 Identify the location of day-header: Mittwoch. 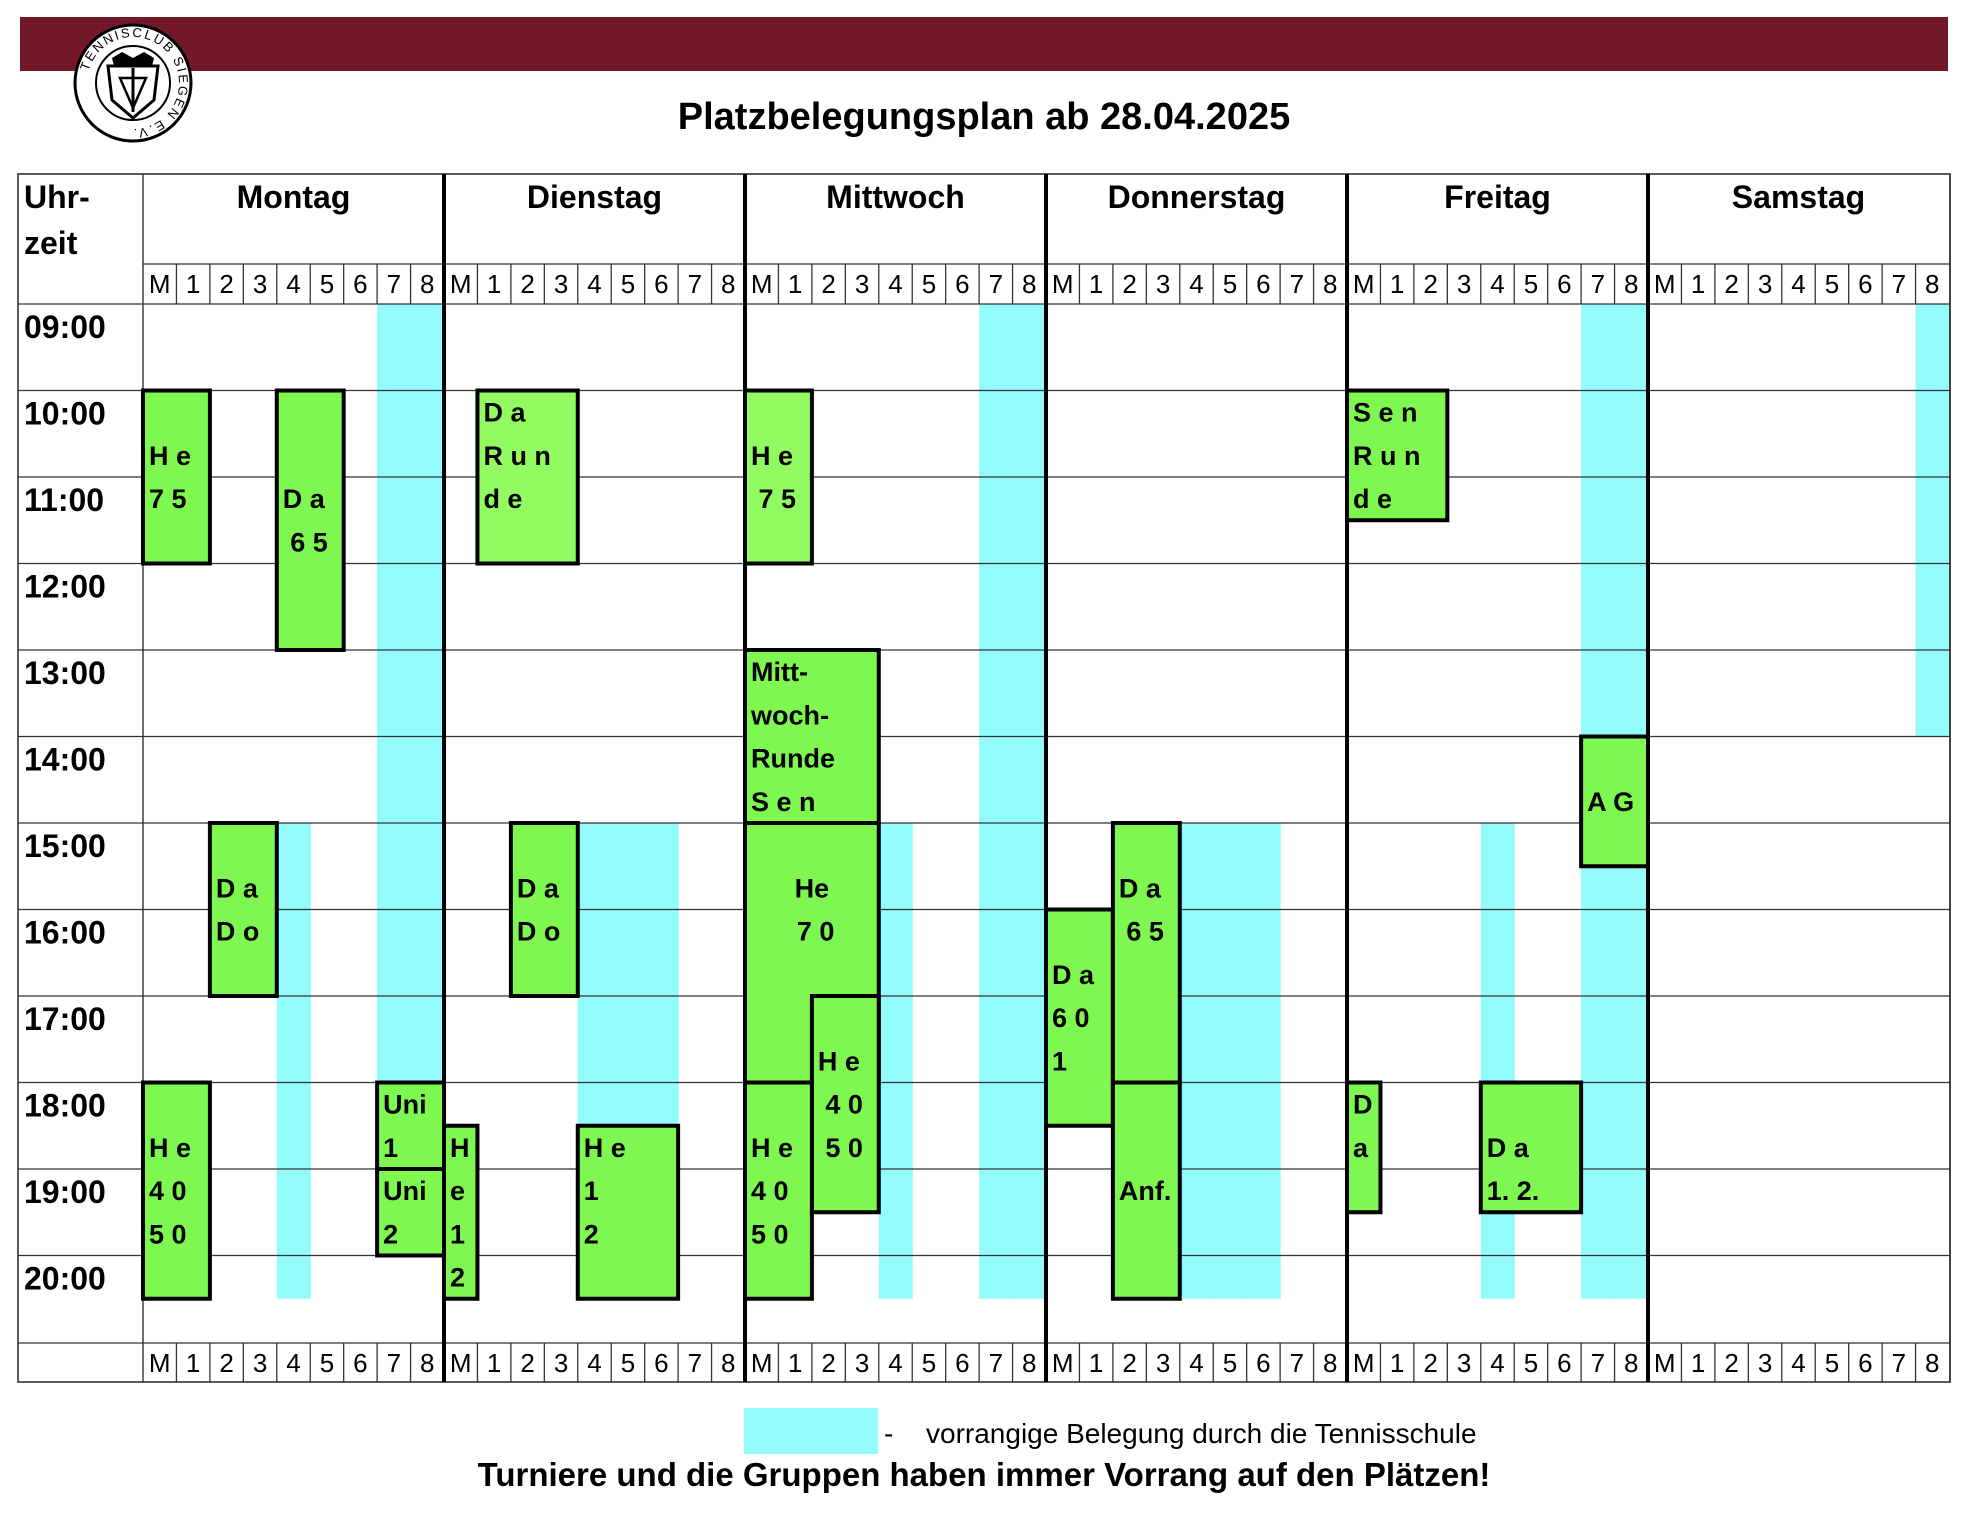
(895, 197).